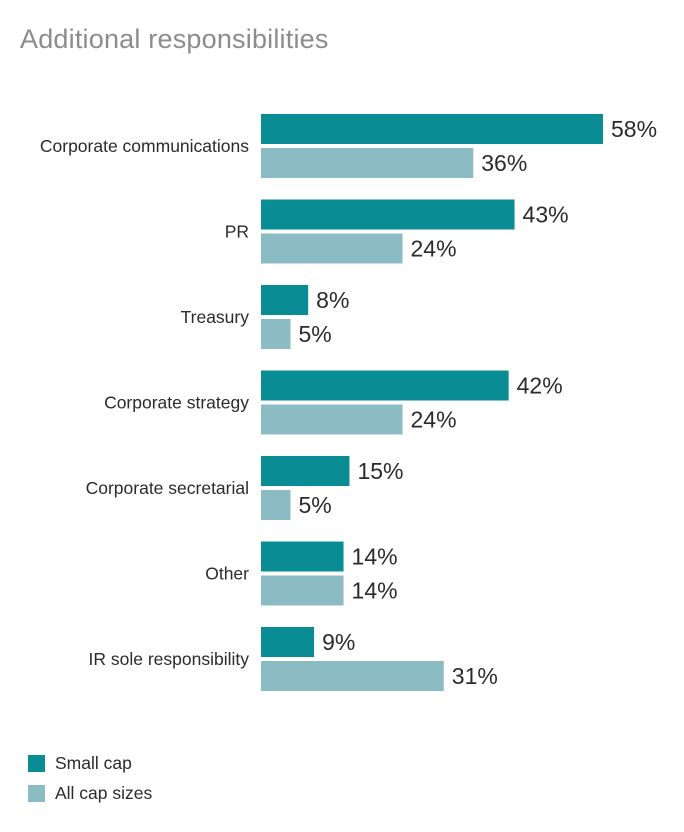 This screenshot has height=832, width=684. Describe the element at coordinates (144, 146) in the screenshot. I see `category-label: Corporate communications` at that location.